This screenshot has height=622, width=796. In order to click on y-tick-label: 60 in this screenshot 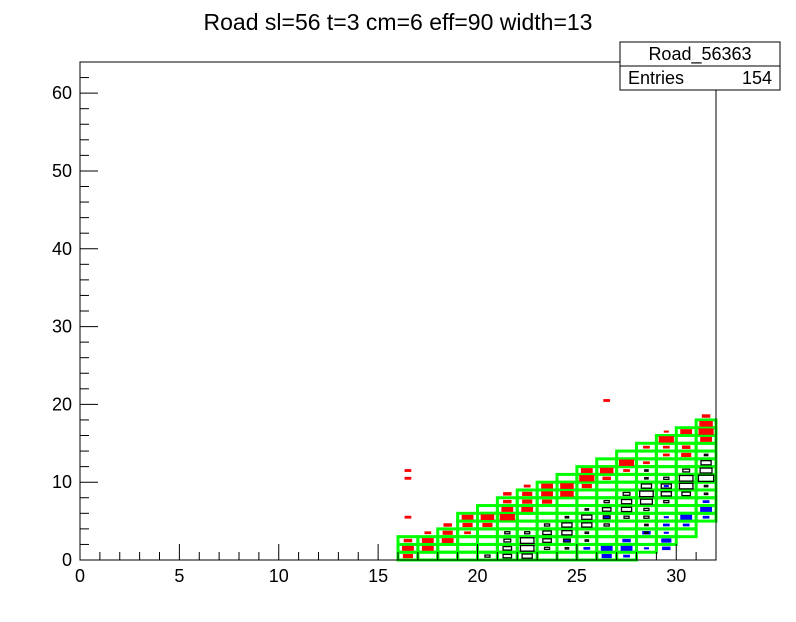, I will do `click(62, 93)`.